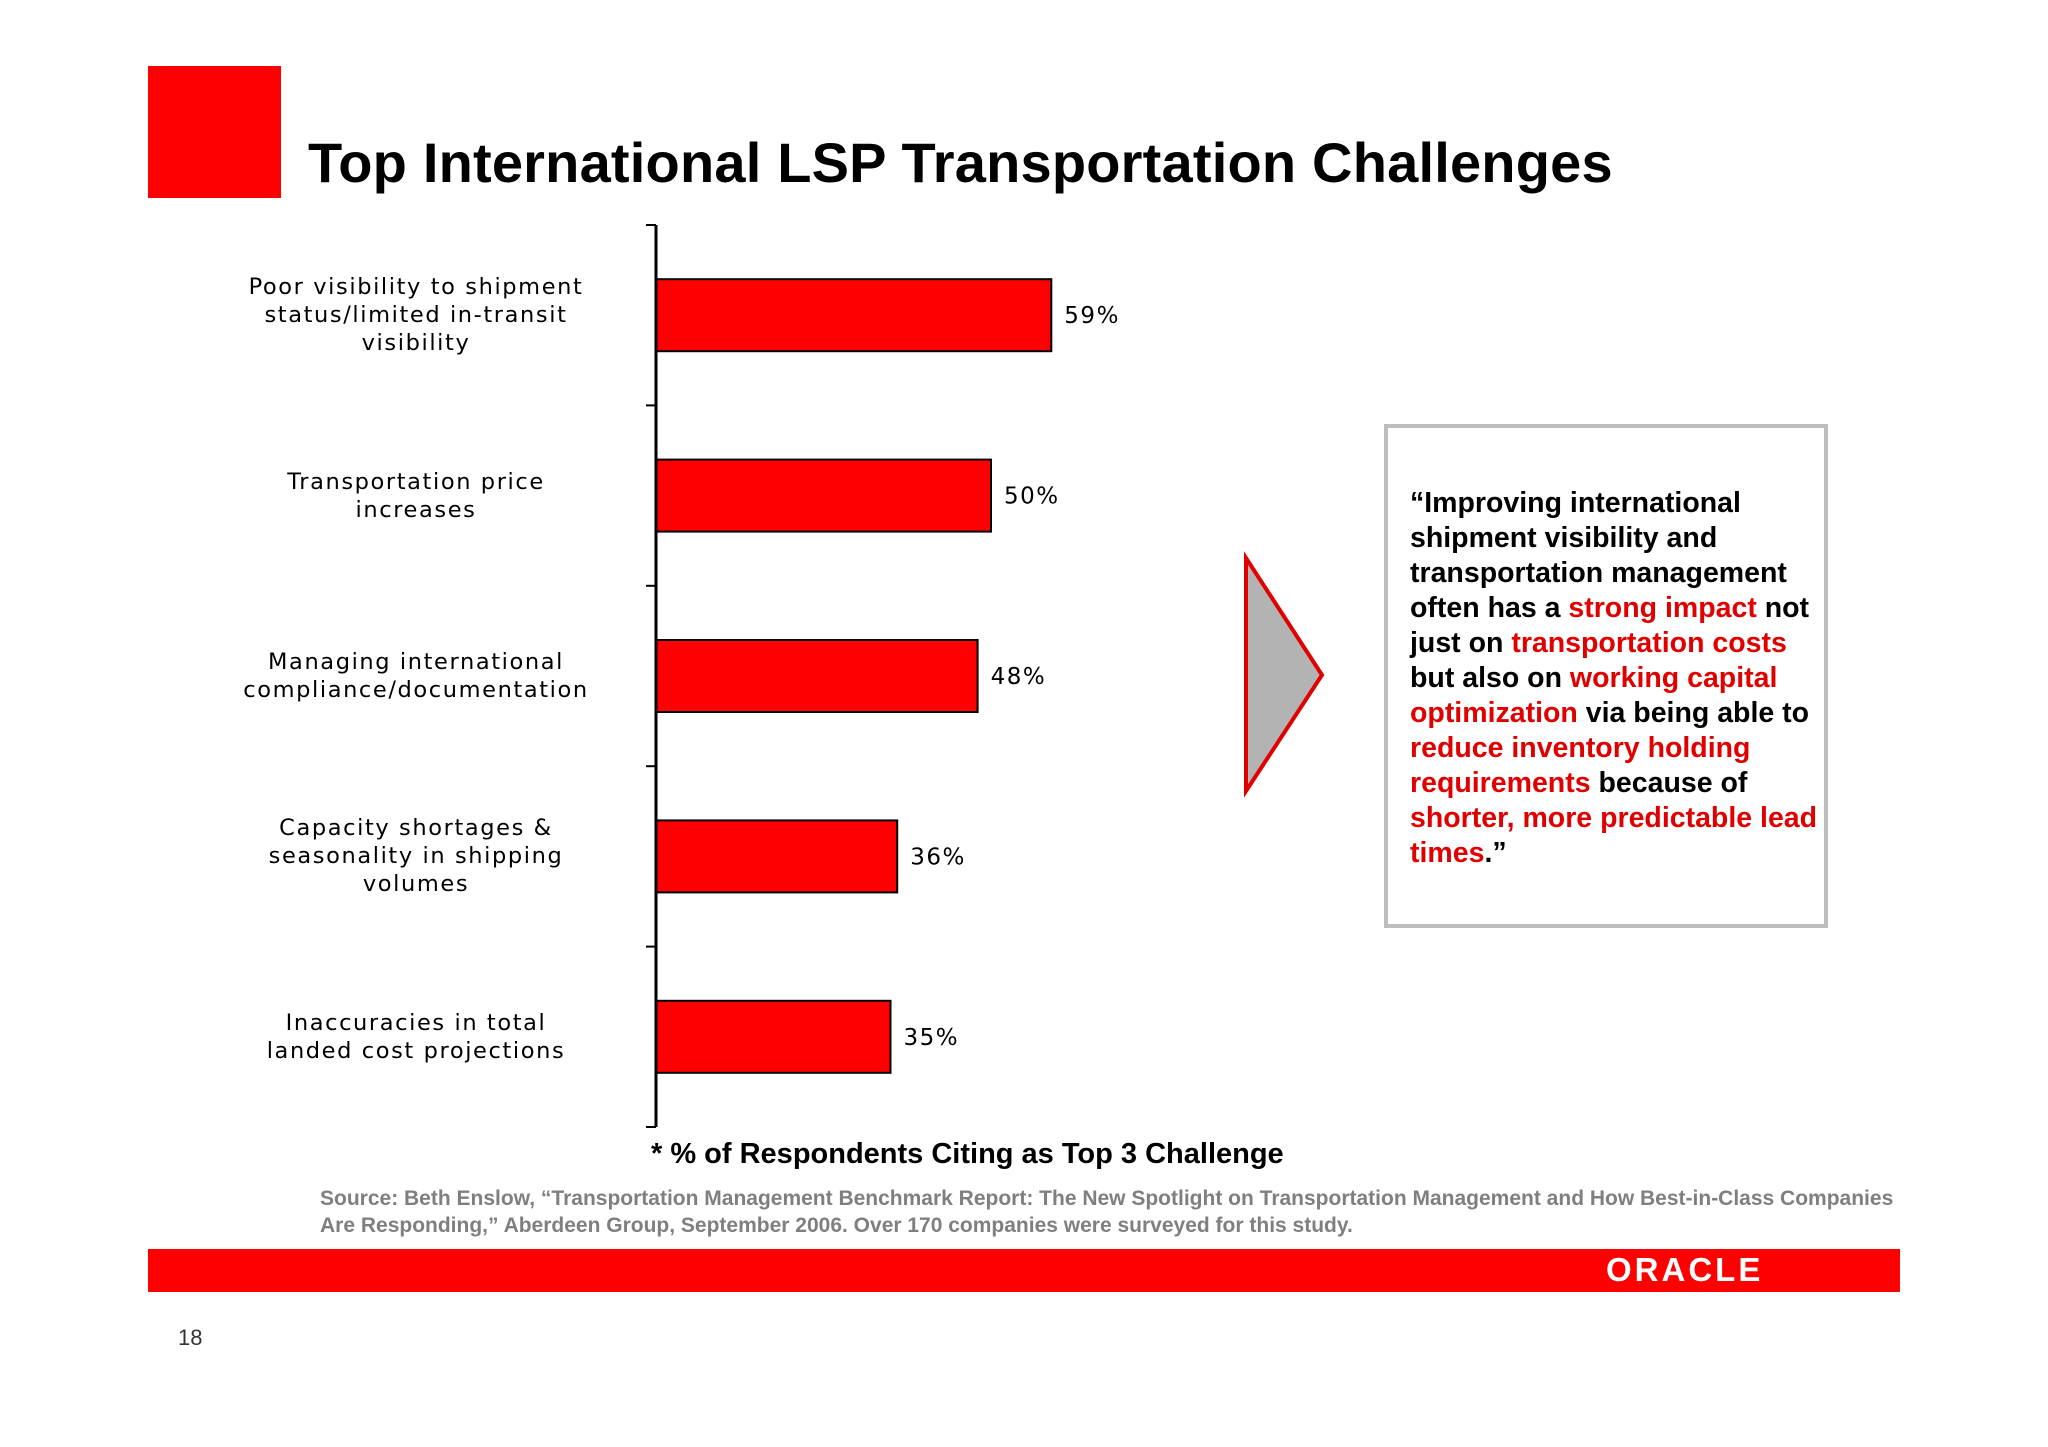 Image resolution: width=2048 pixels, height=1447 pixels. What do you see at coordinates (1649, 643) in the screenshot?
I see `quote-highlight: transportation costs` at bounding box center [1649, 643].